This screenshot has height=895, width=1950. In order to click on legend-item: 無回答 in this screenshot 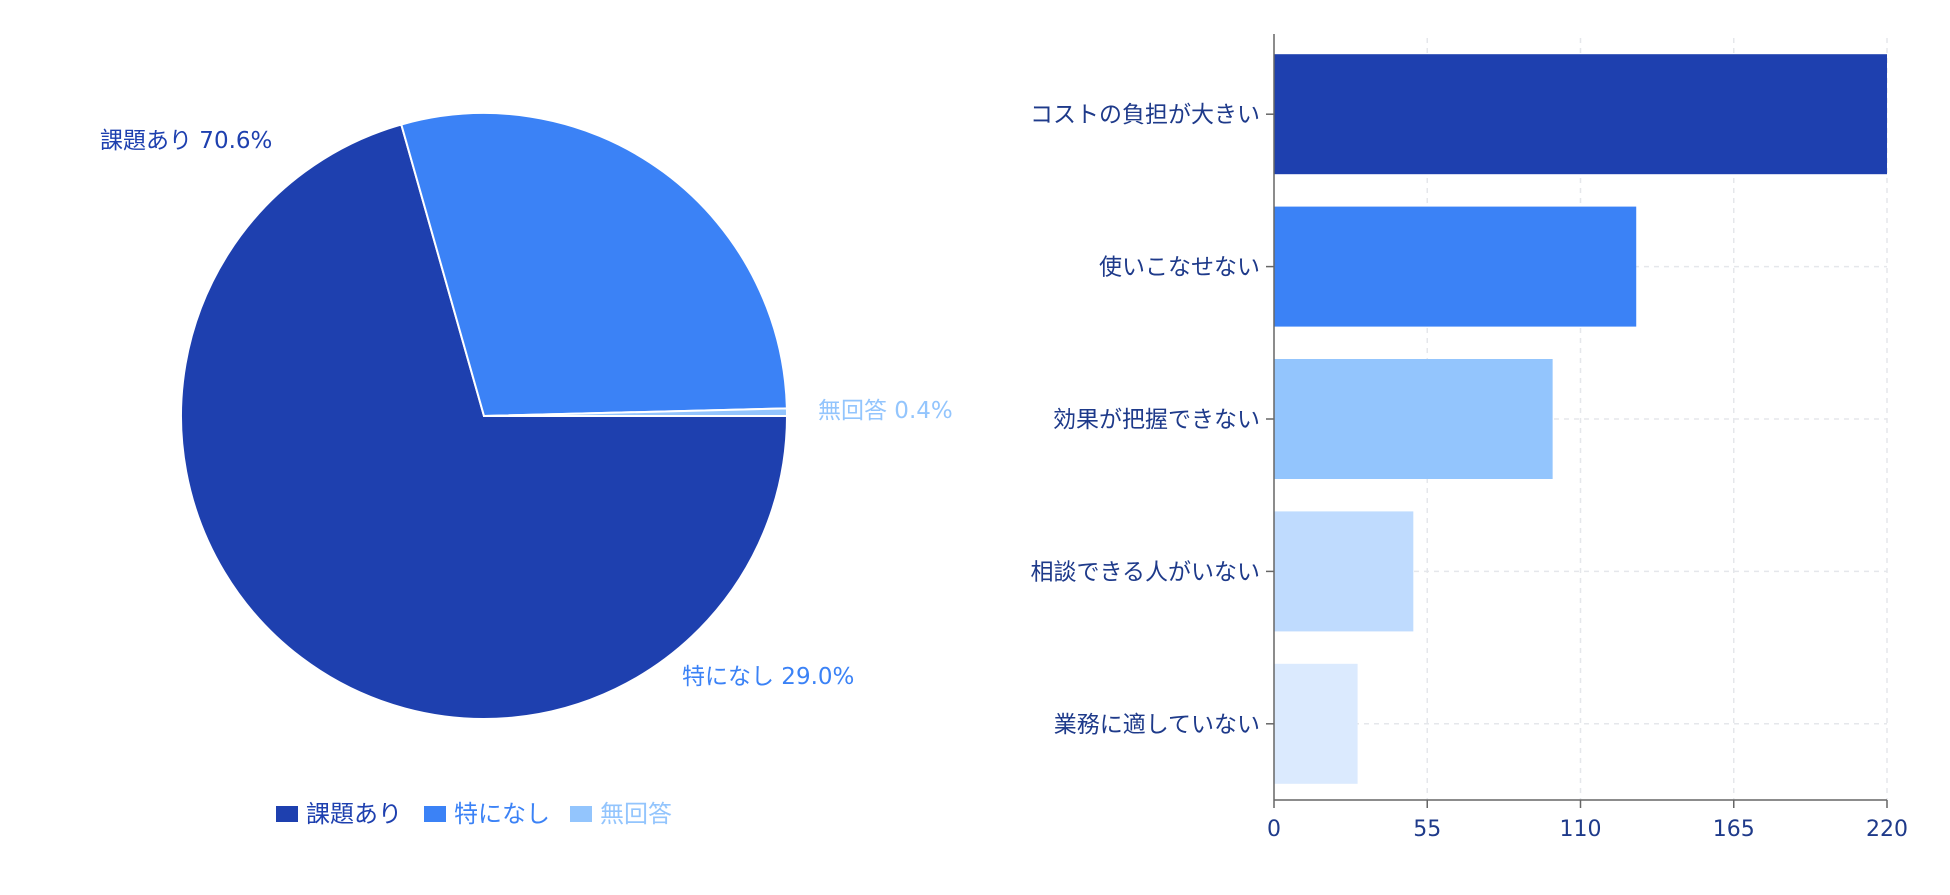, I will do `click(636, 814)`.